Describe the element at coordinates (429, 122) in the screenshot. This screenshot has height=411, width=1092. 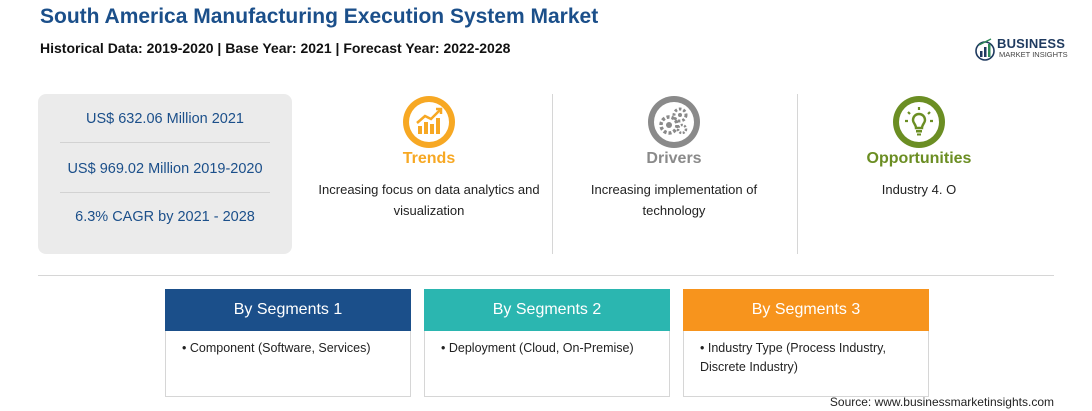
I see `trend-chart-icon` at that location.